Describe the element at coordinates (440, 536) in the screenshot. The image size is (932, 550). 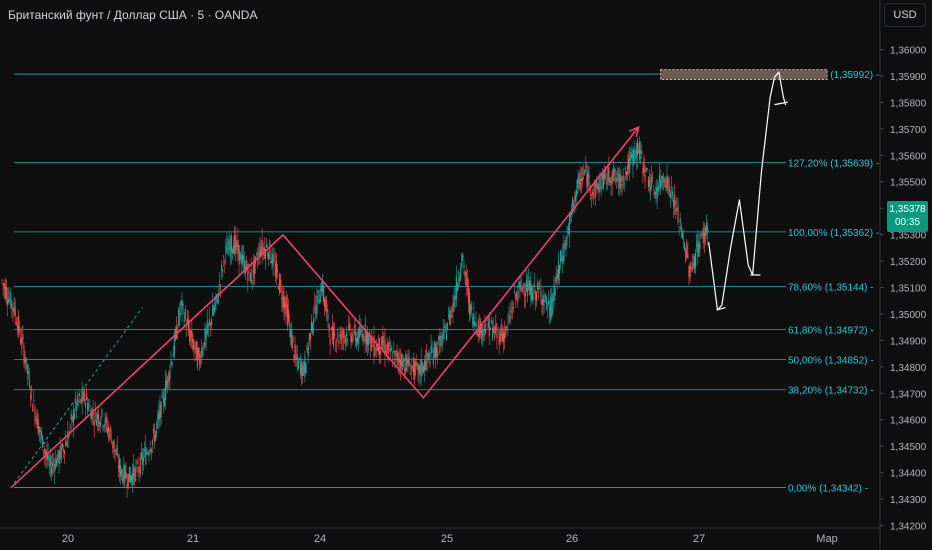
I see `time-axis: 20 21 24 25 26 27 Мар` at that location.